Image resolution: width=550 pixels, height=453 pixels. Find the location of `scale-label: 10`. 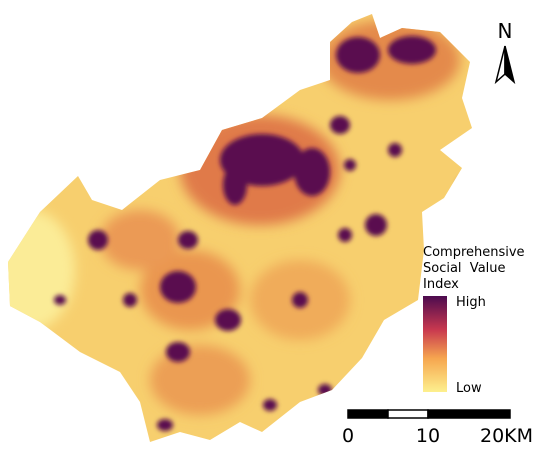

scale-label: 10 is located at coordinates (428, 436).